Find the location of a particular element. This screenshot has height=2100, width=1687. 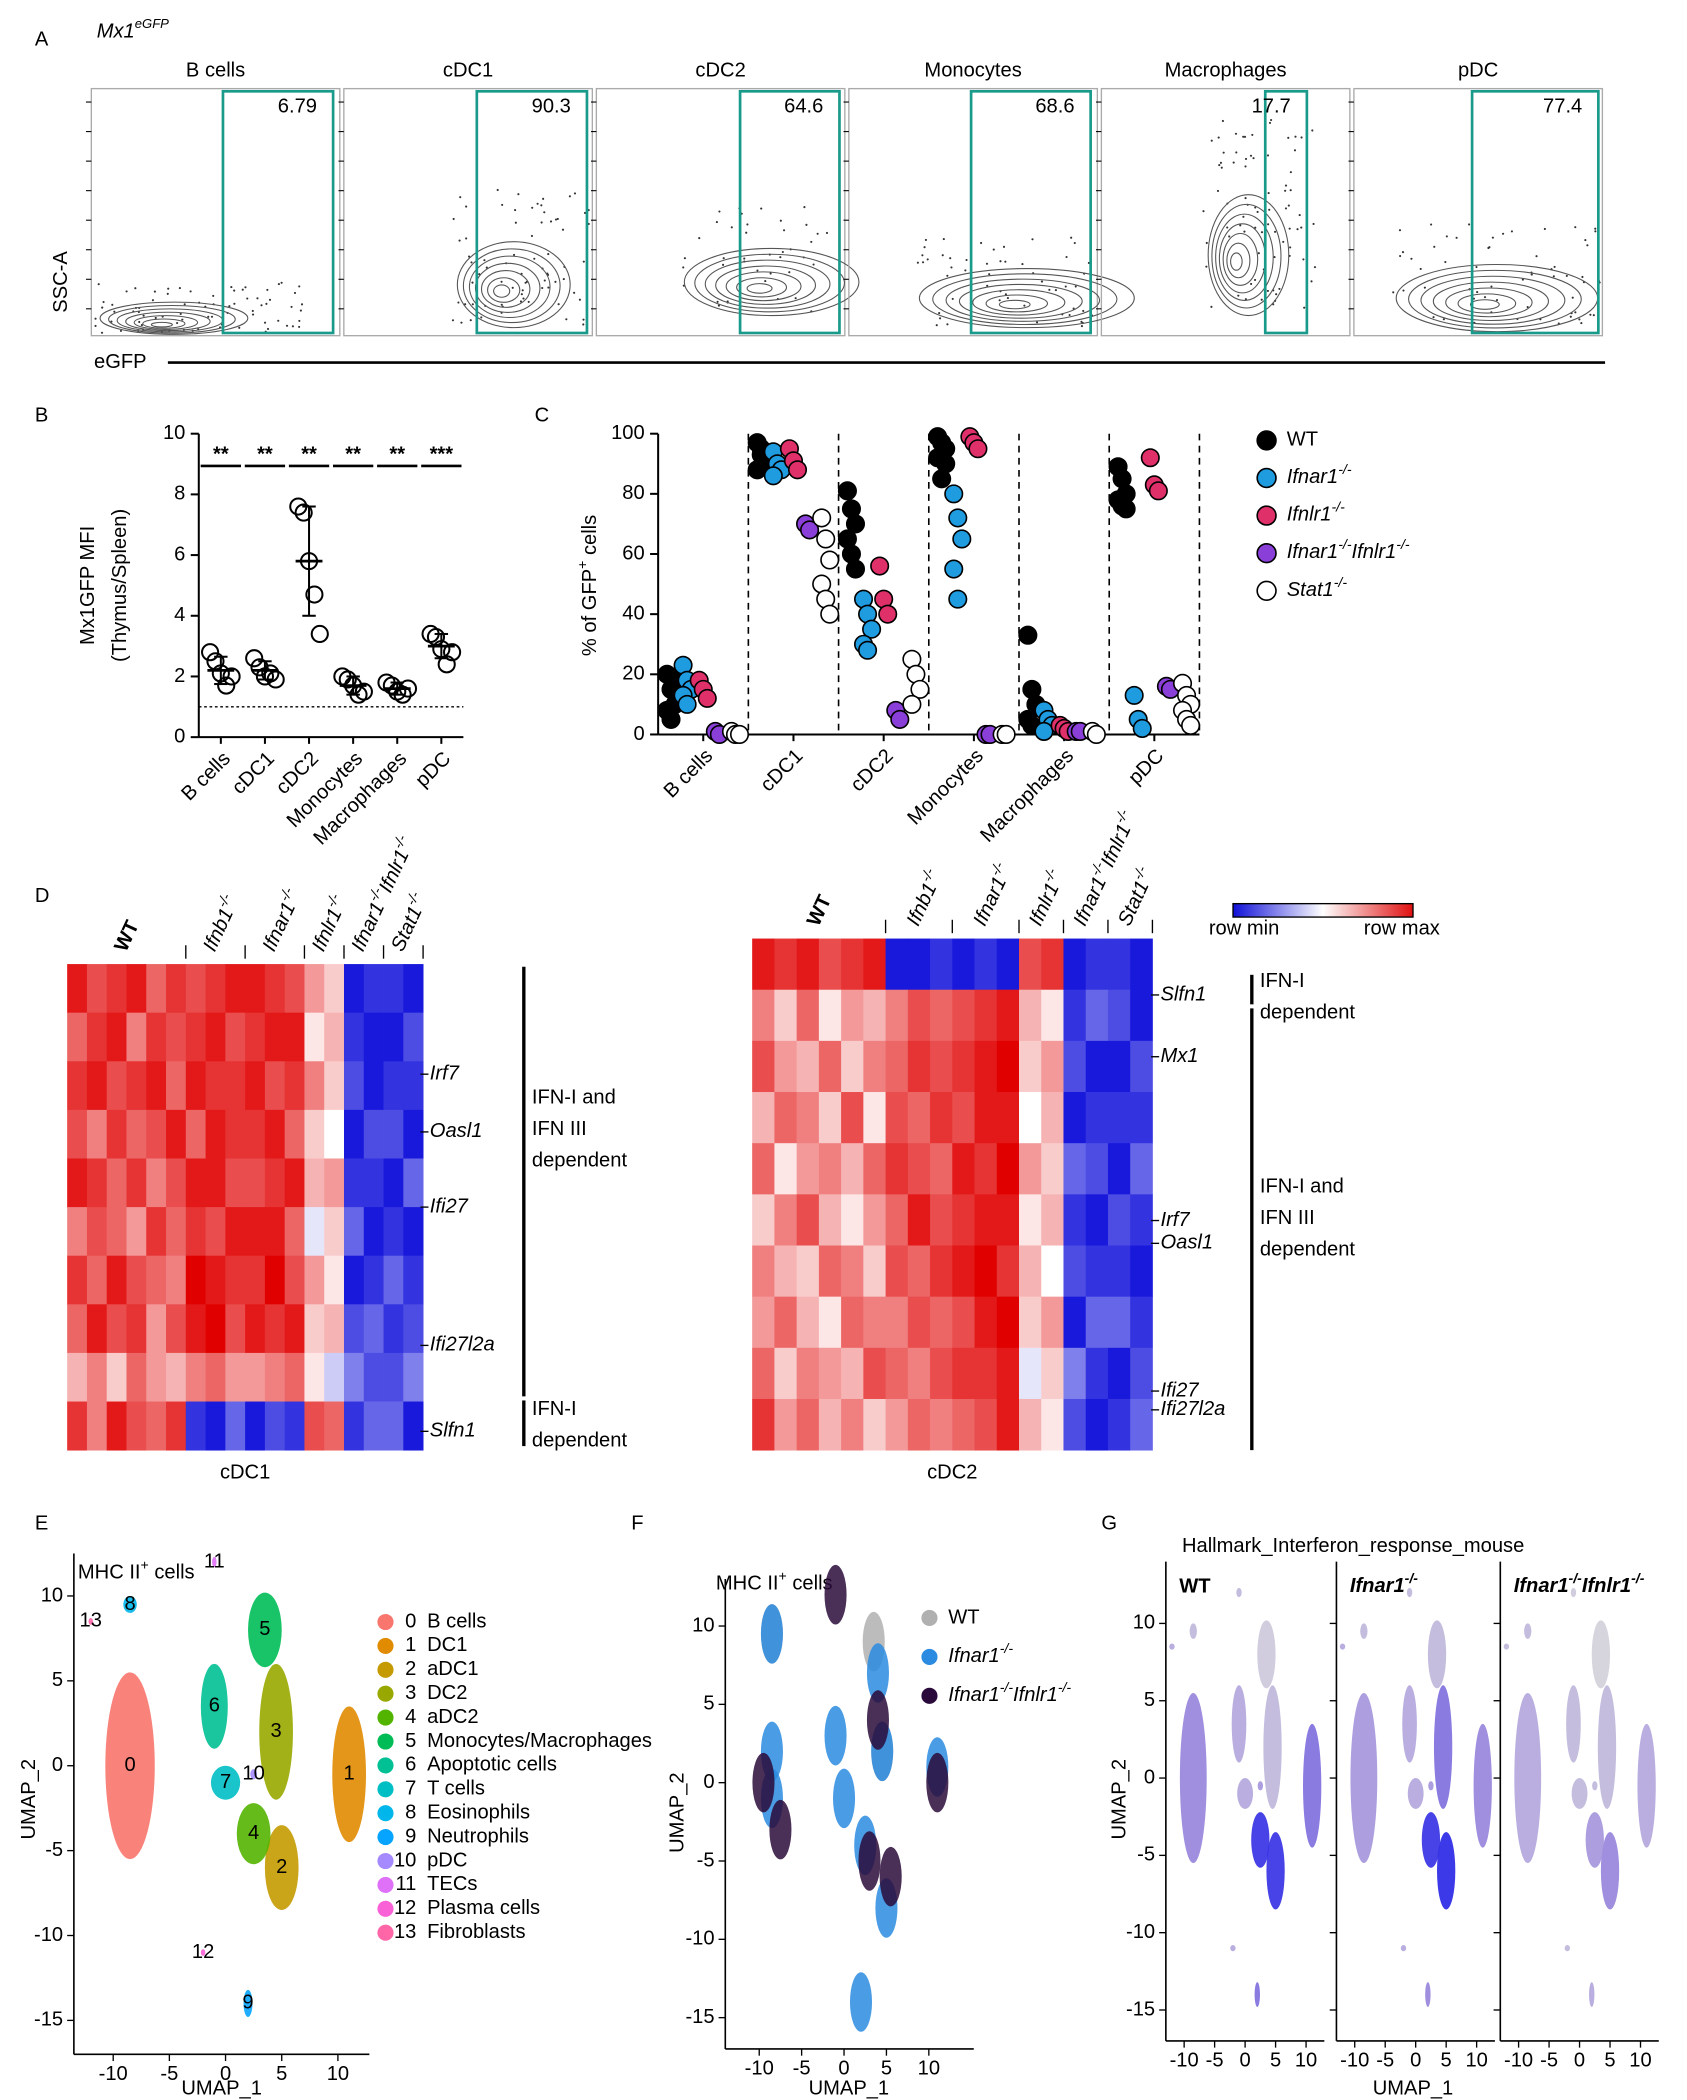

gate-percentage: 64.6 is located at coordinates (803, 107).